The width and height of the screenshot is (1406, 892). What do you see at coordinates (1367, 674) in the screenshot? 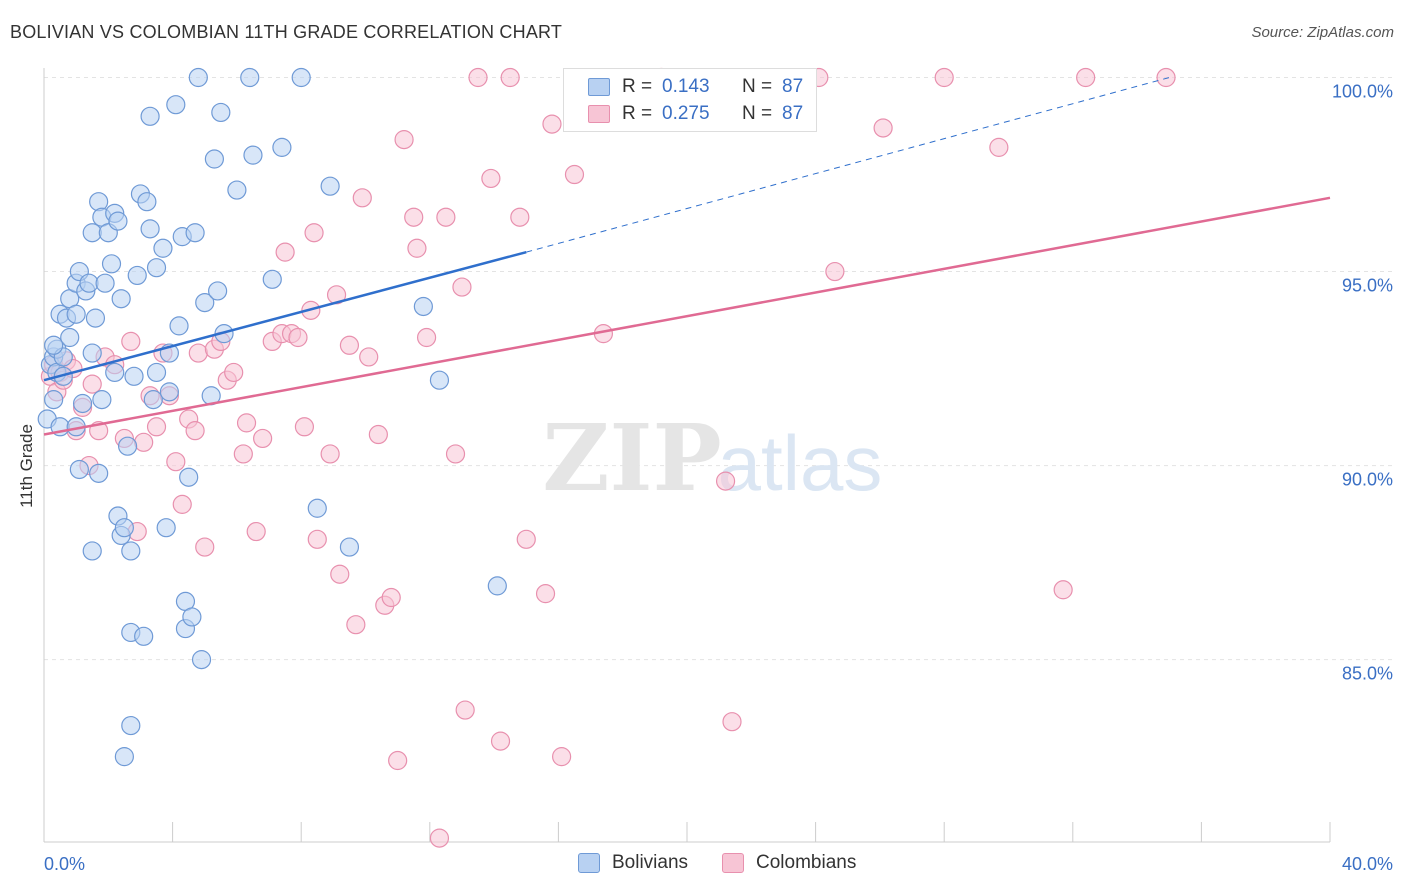
I see `y-tick-label: 85.0%` at bounding box center [1367, 674].